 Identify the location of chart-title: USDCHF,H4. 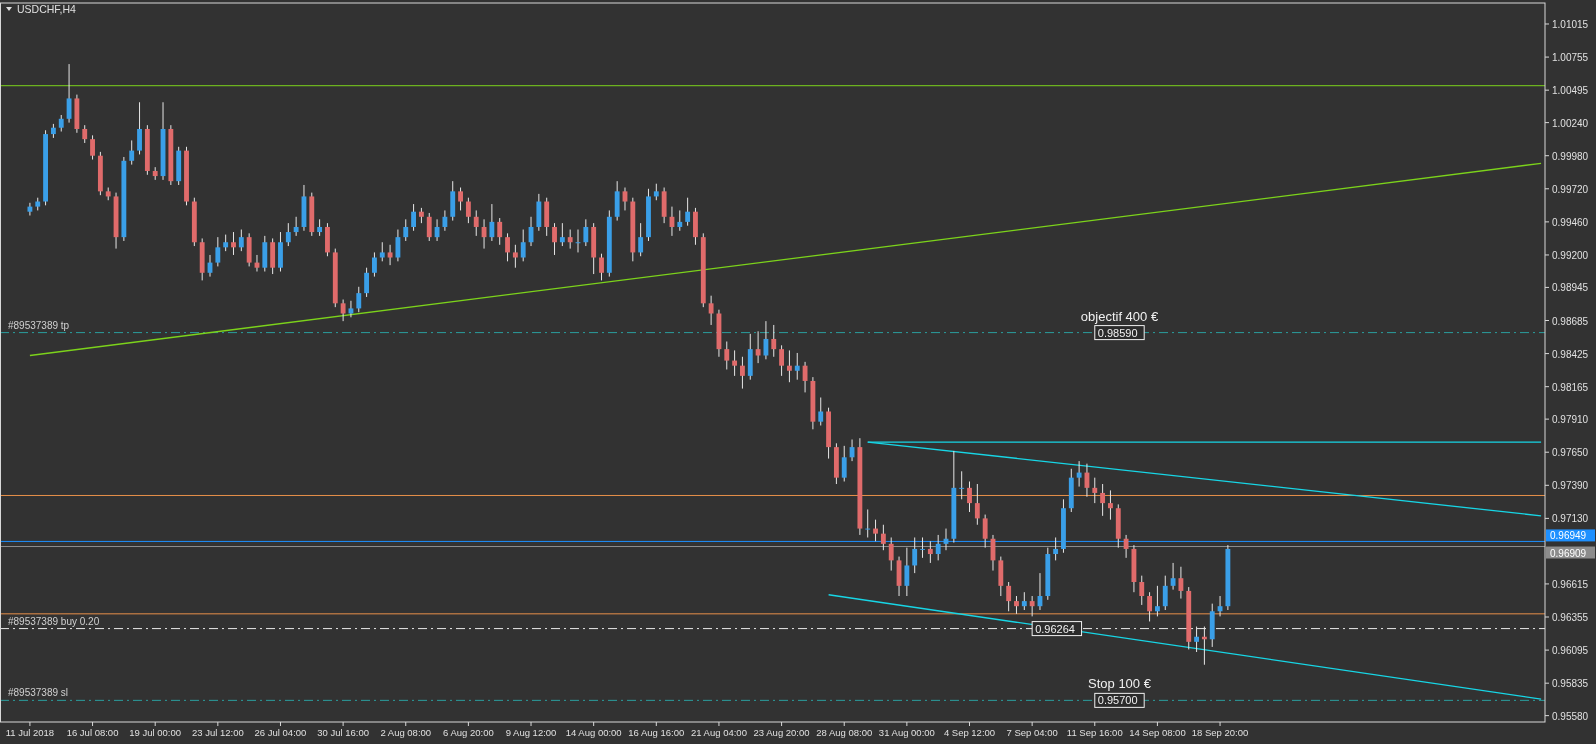
(47, 9).